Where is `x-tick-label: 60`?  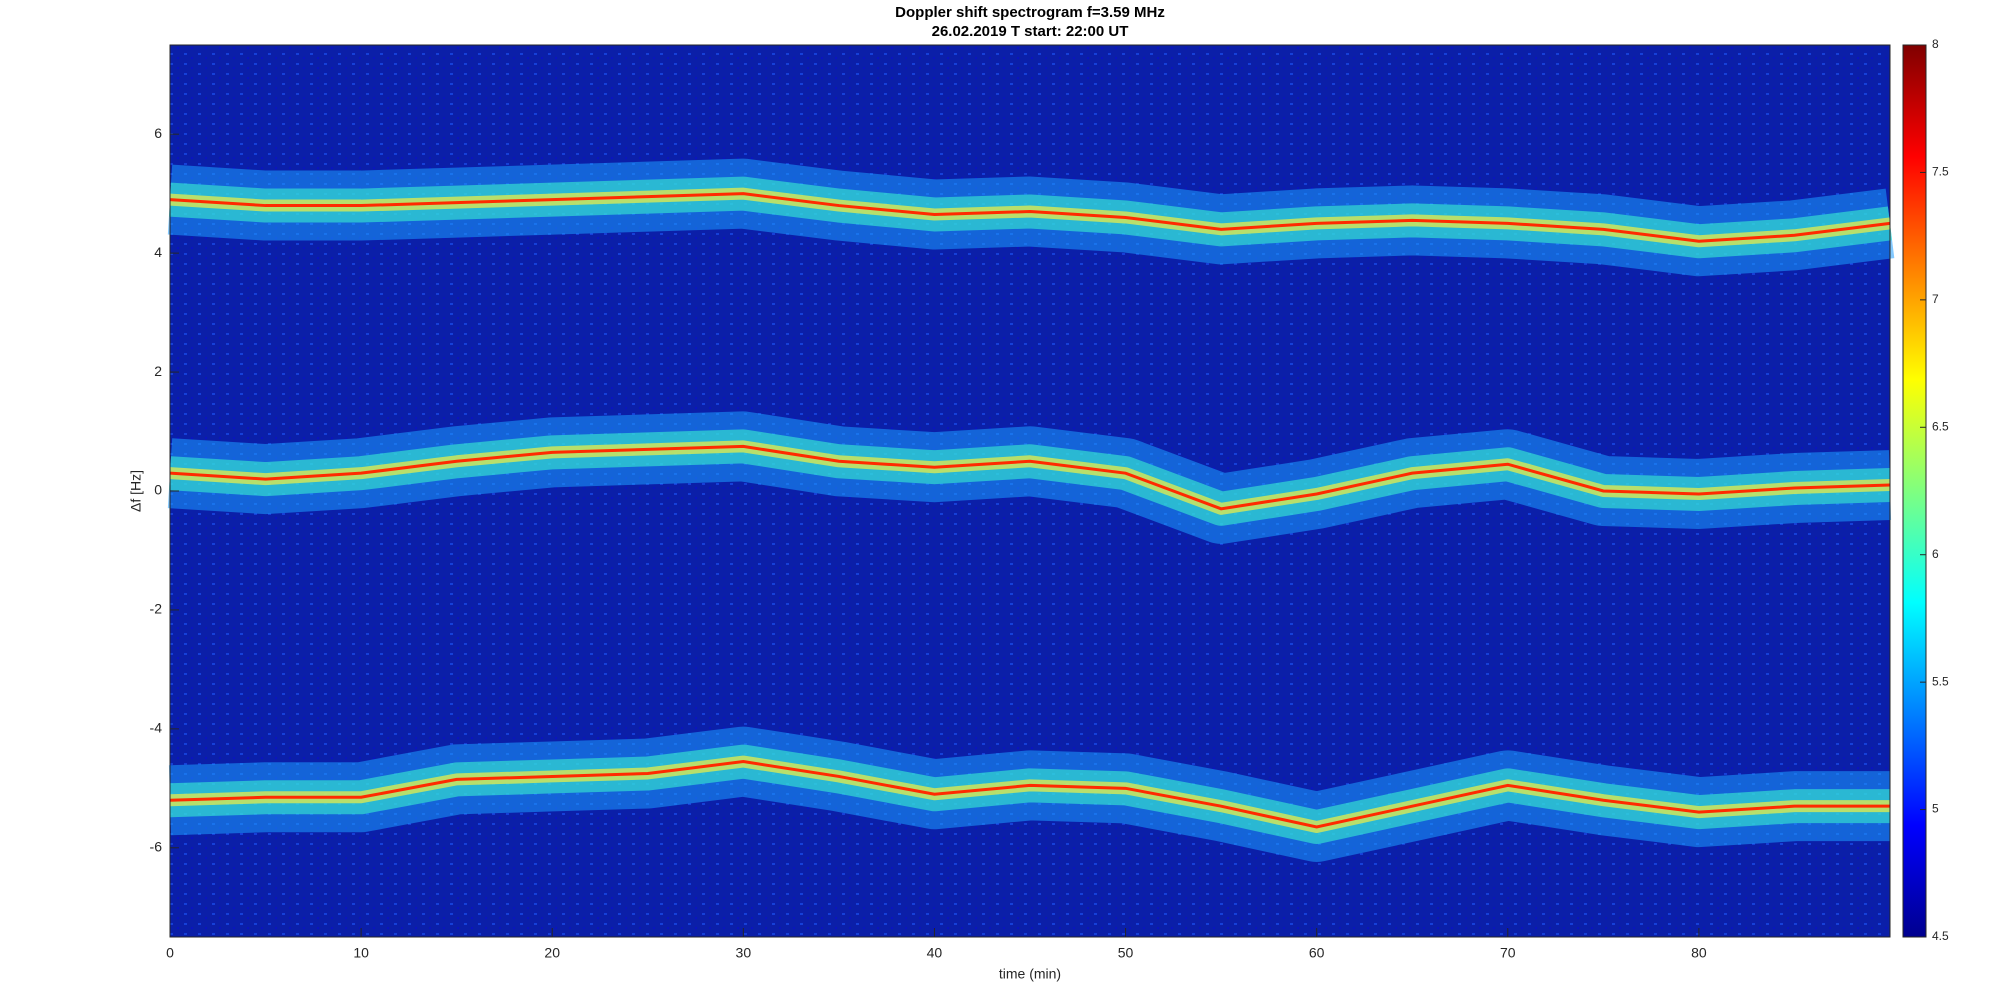
x-tick-label: 60 is located at coordinates (1317, 953).